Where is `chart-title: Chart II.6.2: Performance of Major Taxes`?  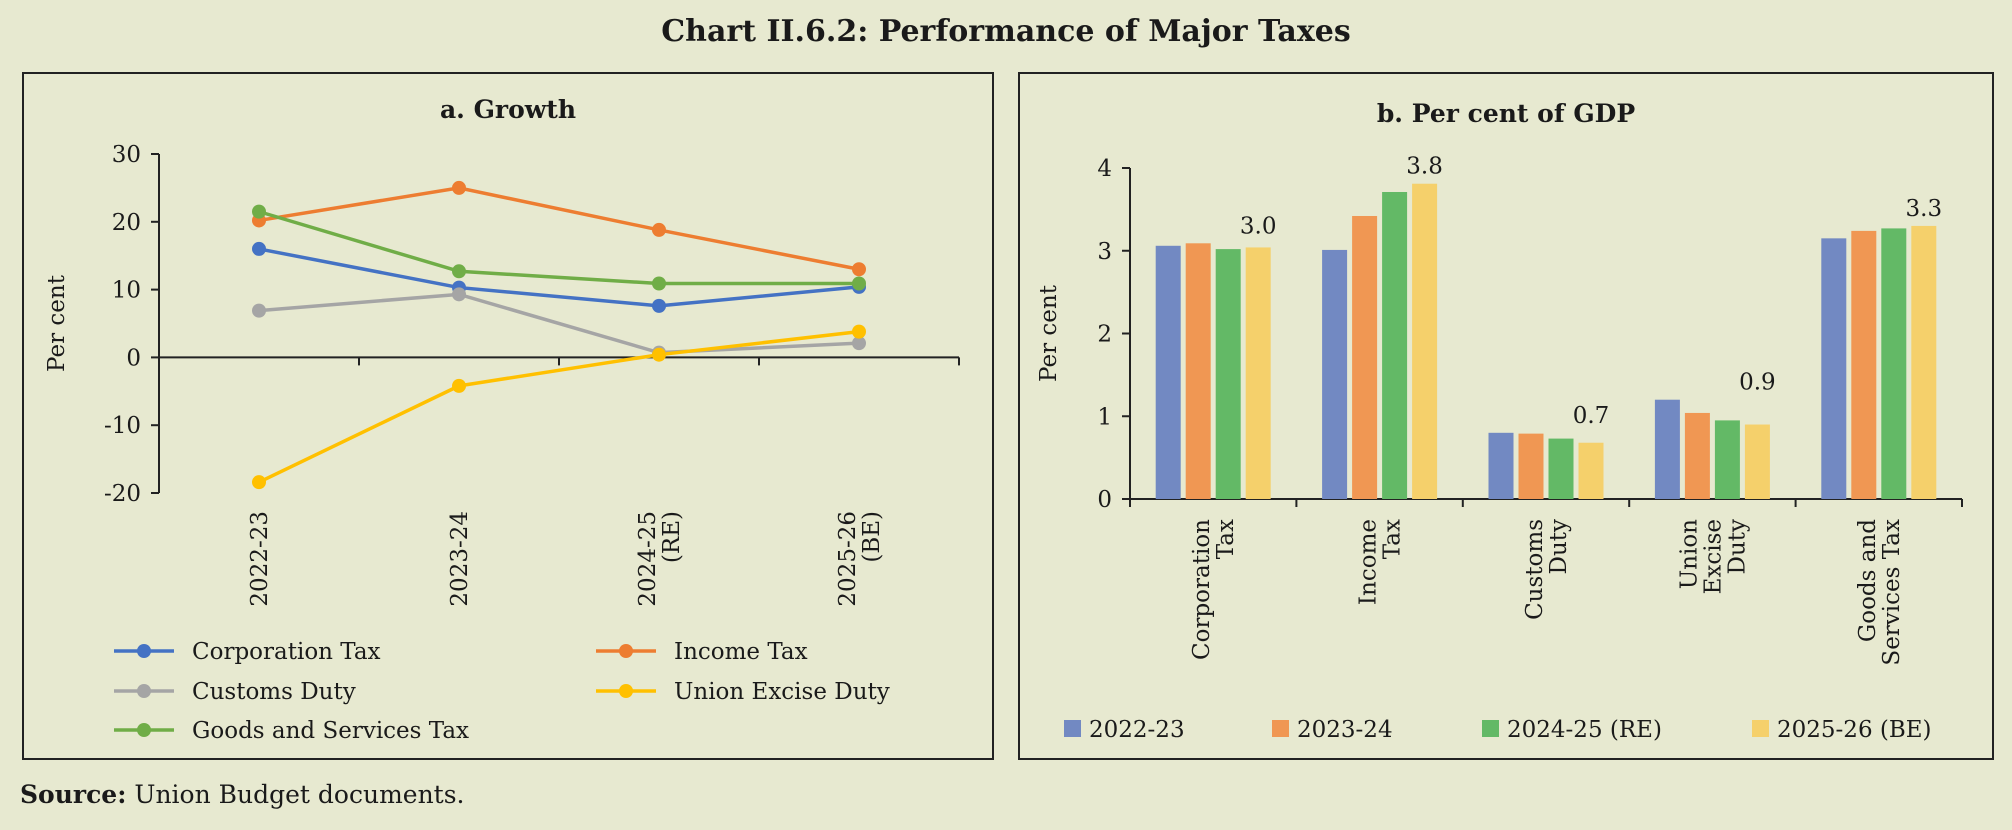 chart-title: Chart II.6.2: Performance of Major Taxes is located at coordinates (1006, 31).